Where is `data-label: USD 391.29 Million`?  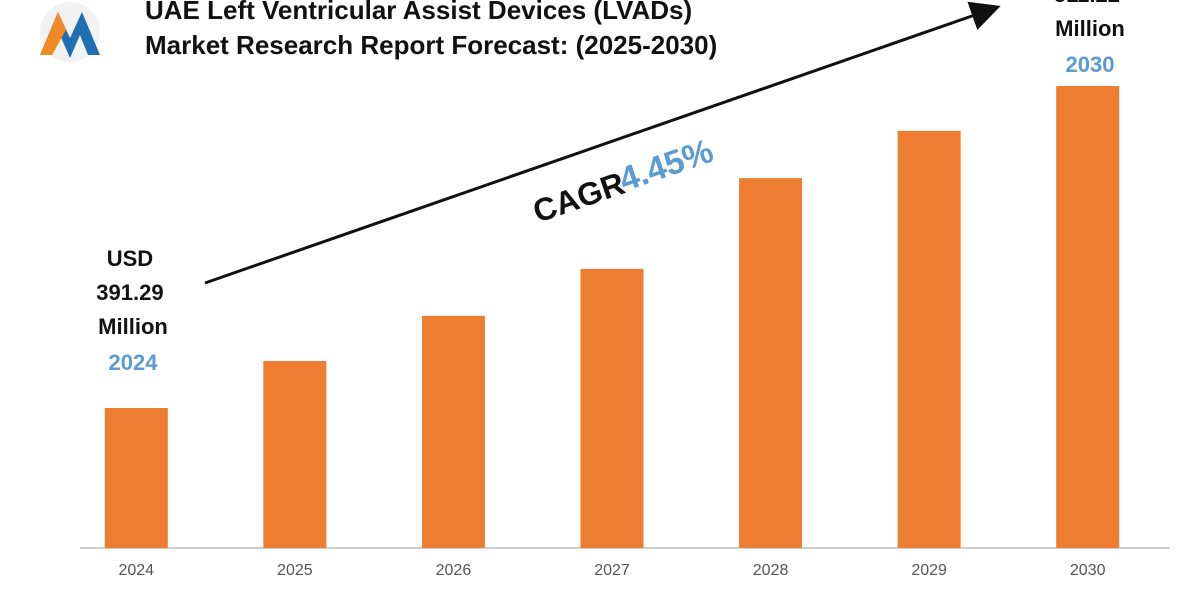 data-label: USD 391.29 Million is located at coordinates (132, 292).